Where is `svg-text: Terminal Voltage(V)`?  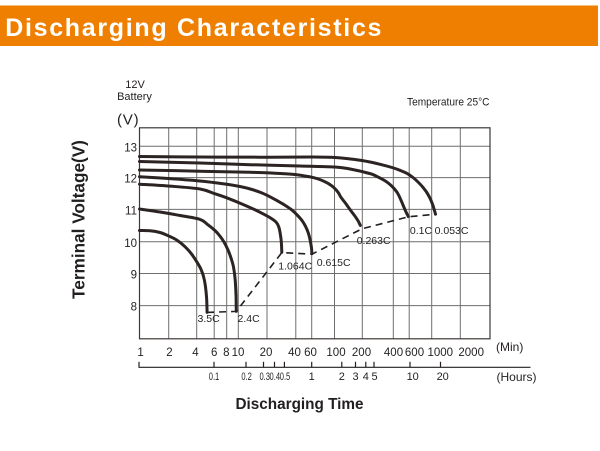
svg-text: Terminal Voltage(V) is located at coordinates (79, 219).